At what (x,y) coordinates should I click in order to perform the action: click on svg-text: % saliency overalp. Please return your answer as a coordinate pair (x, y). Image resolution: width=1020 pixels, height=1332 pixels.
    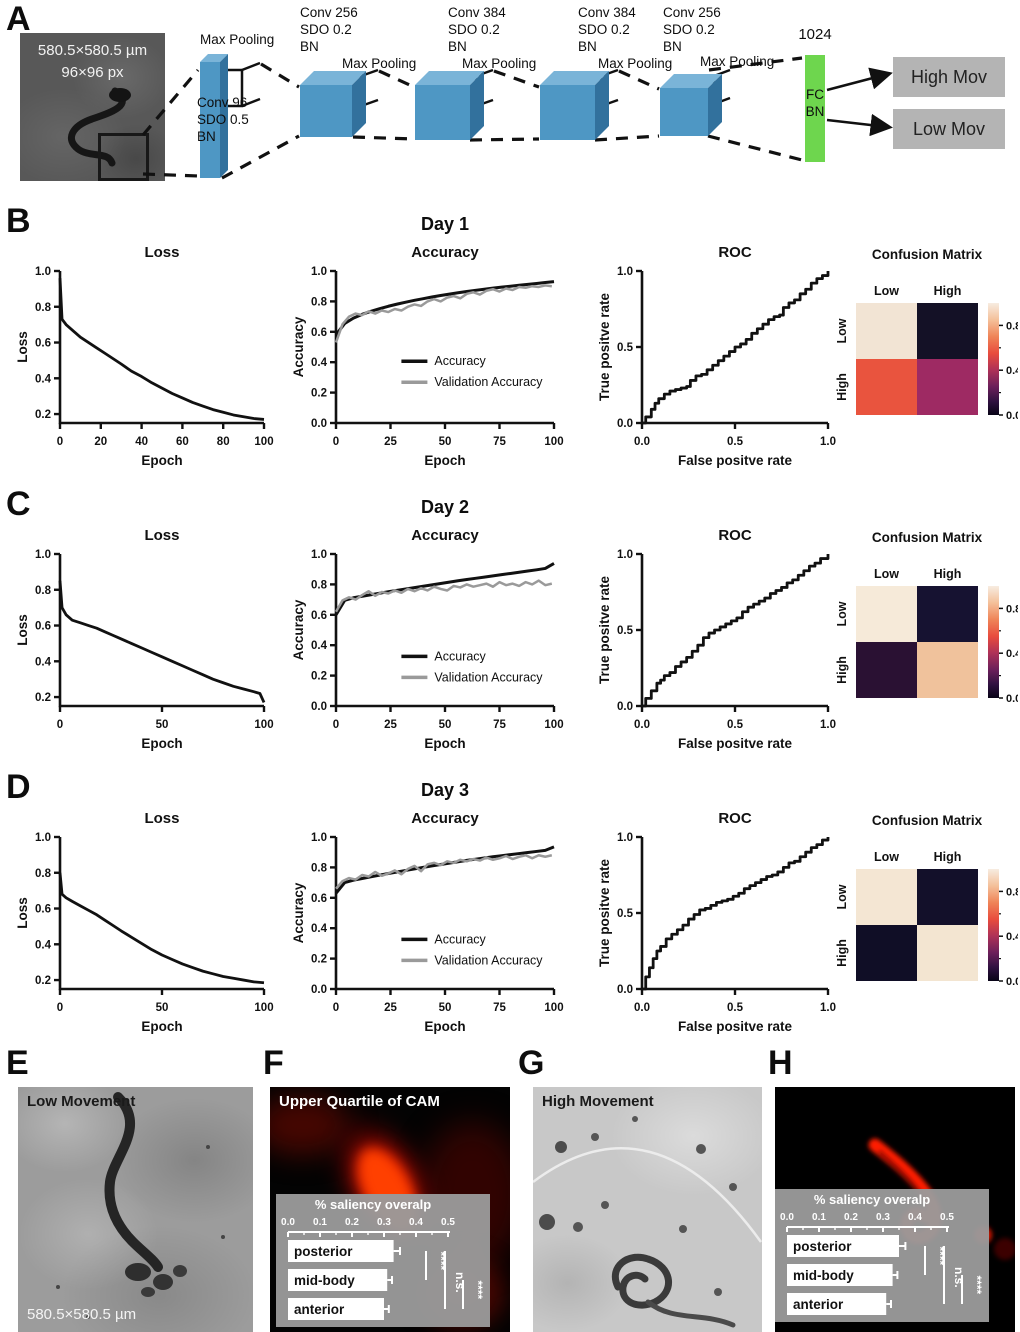
    Looking at the image, I should click on (373, 1204).